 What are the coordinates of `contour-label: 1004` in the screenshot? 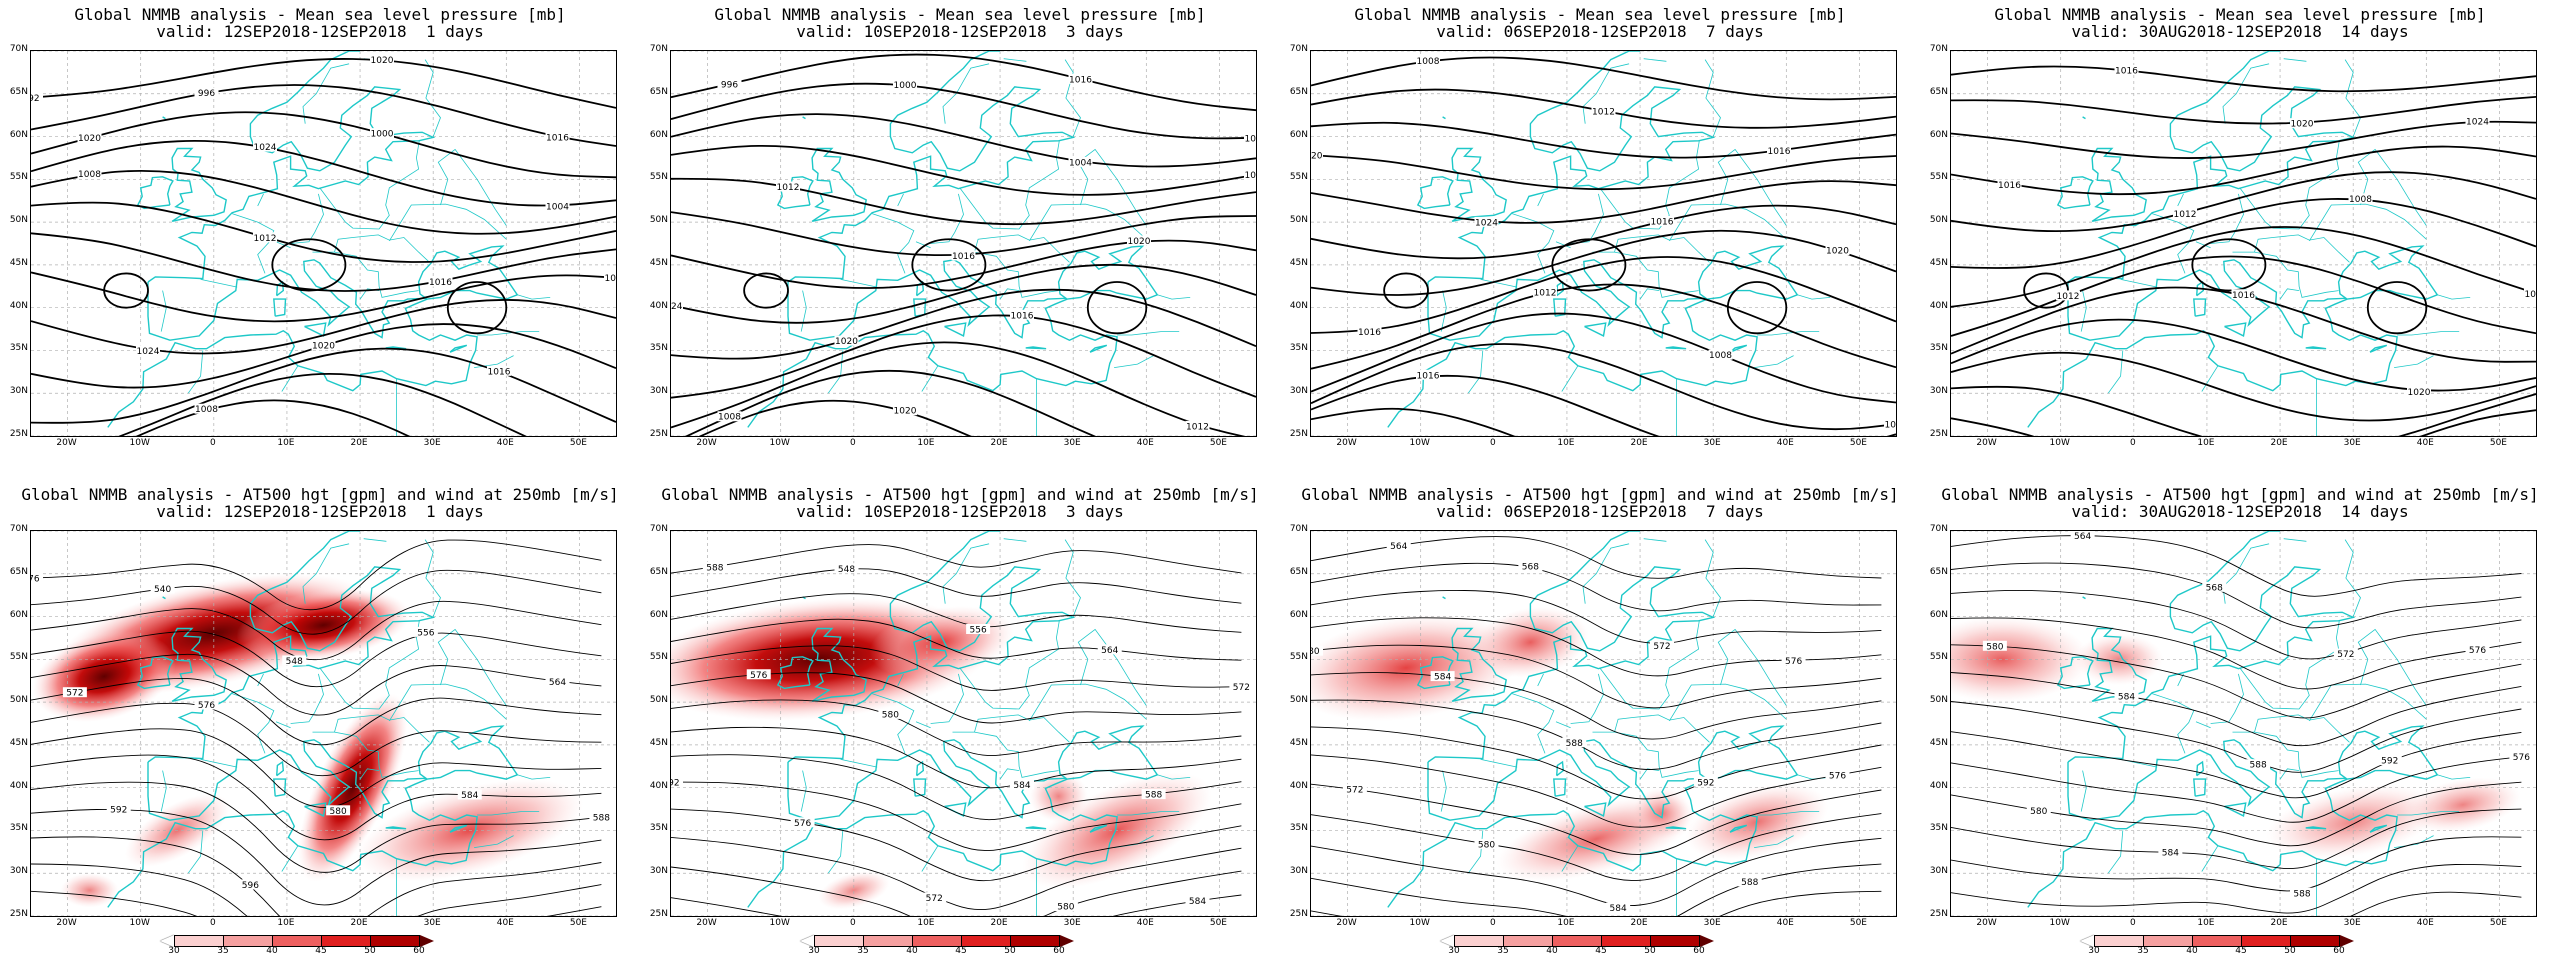 It's located at (2530, 295).